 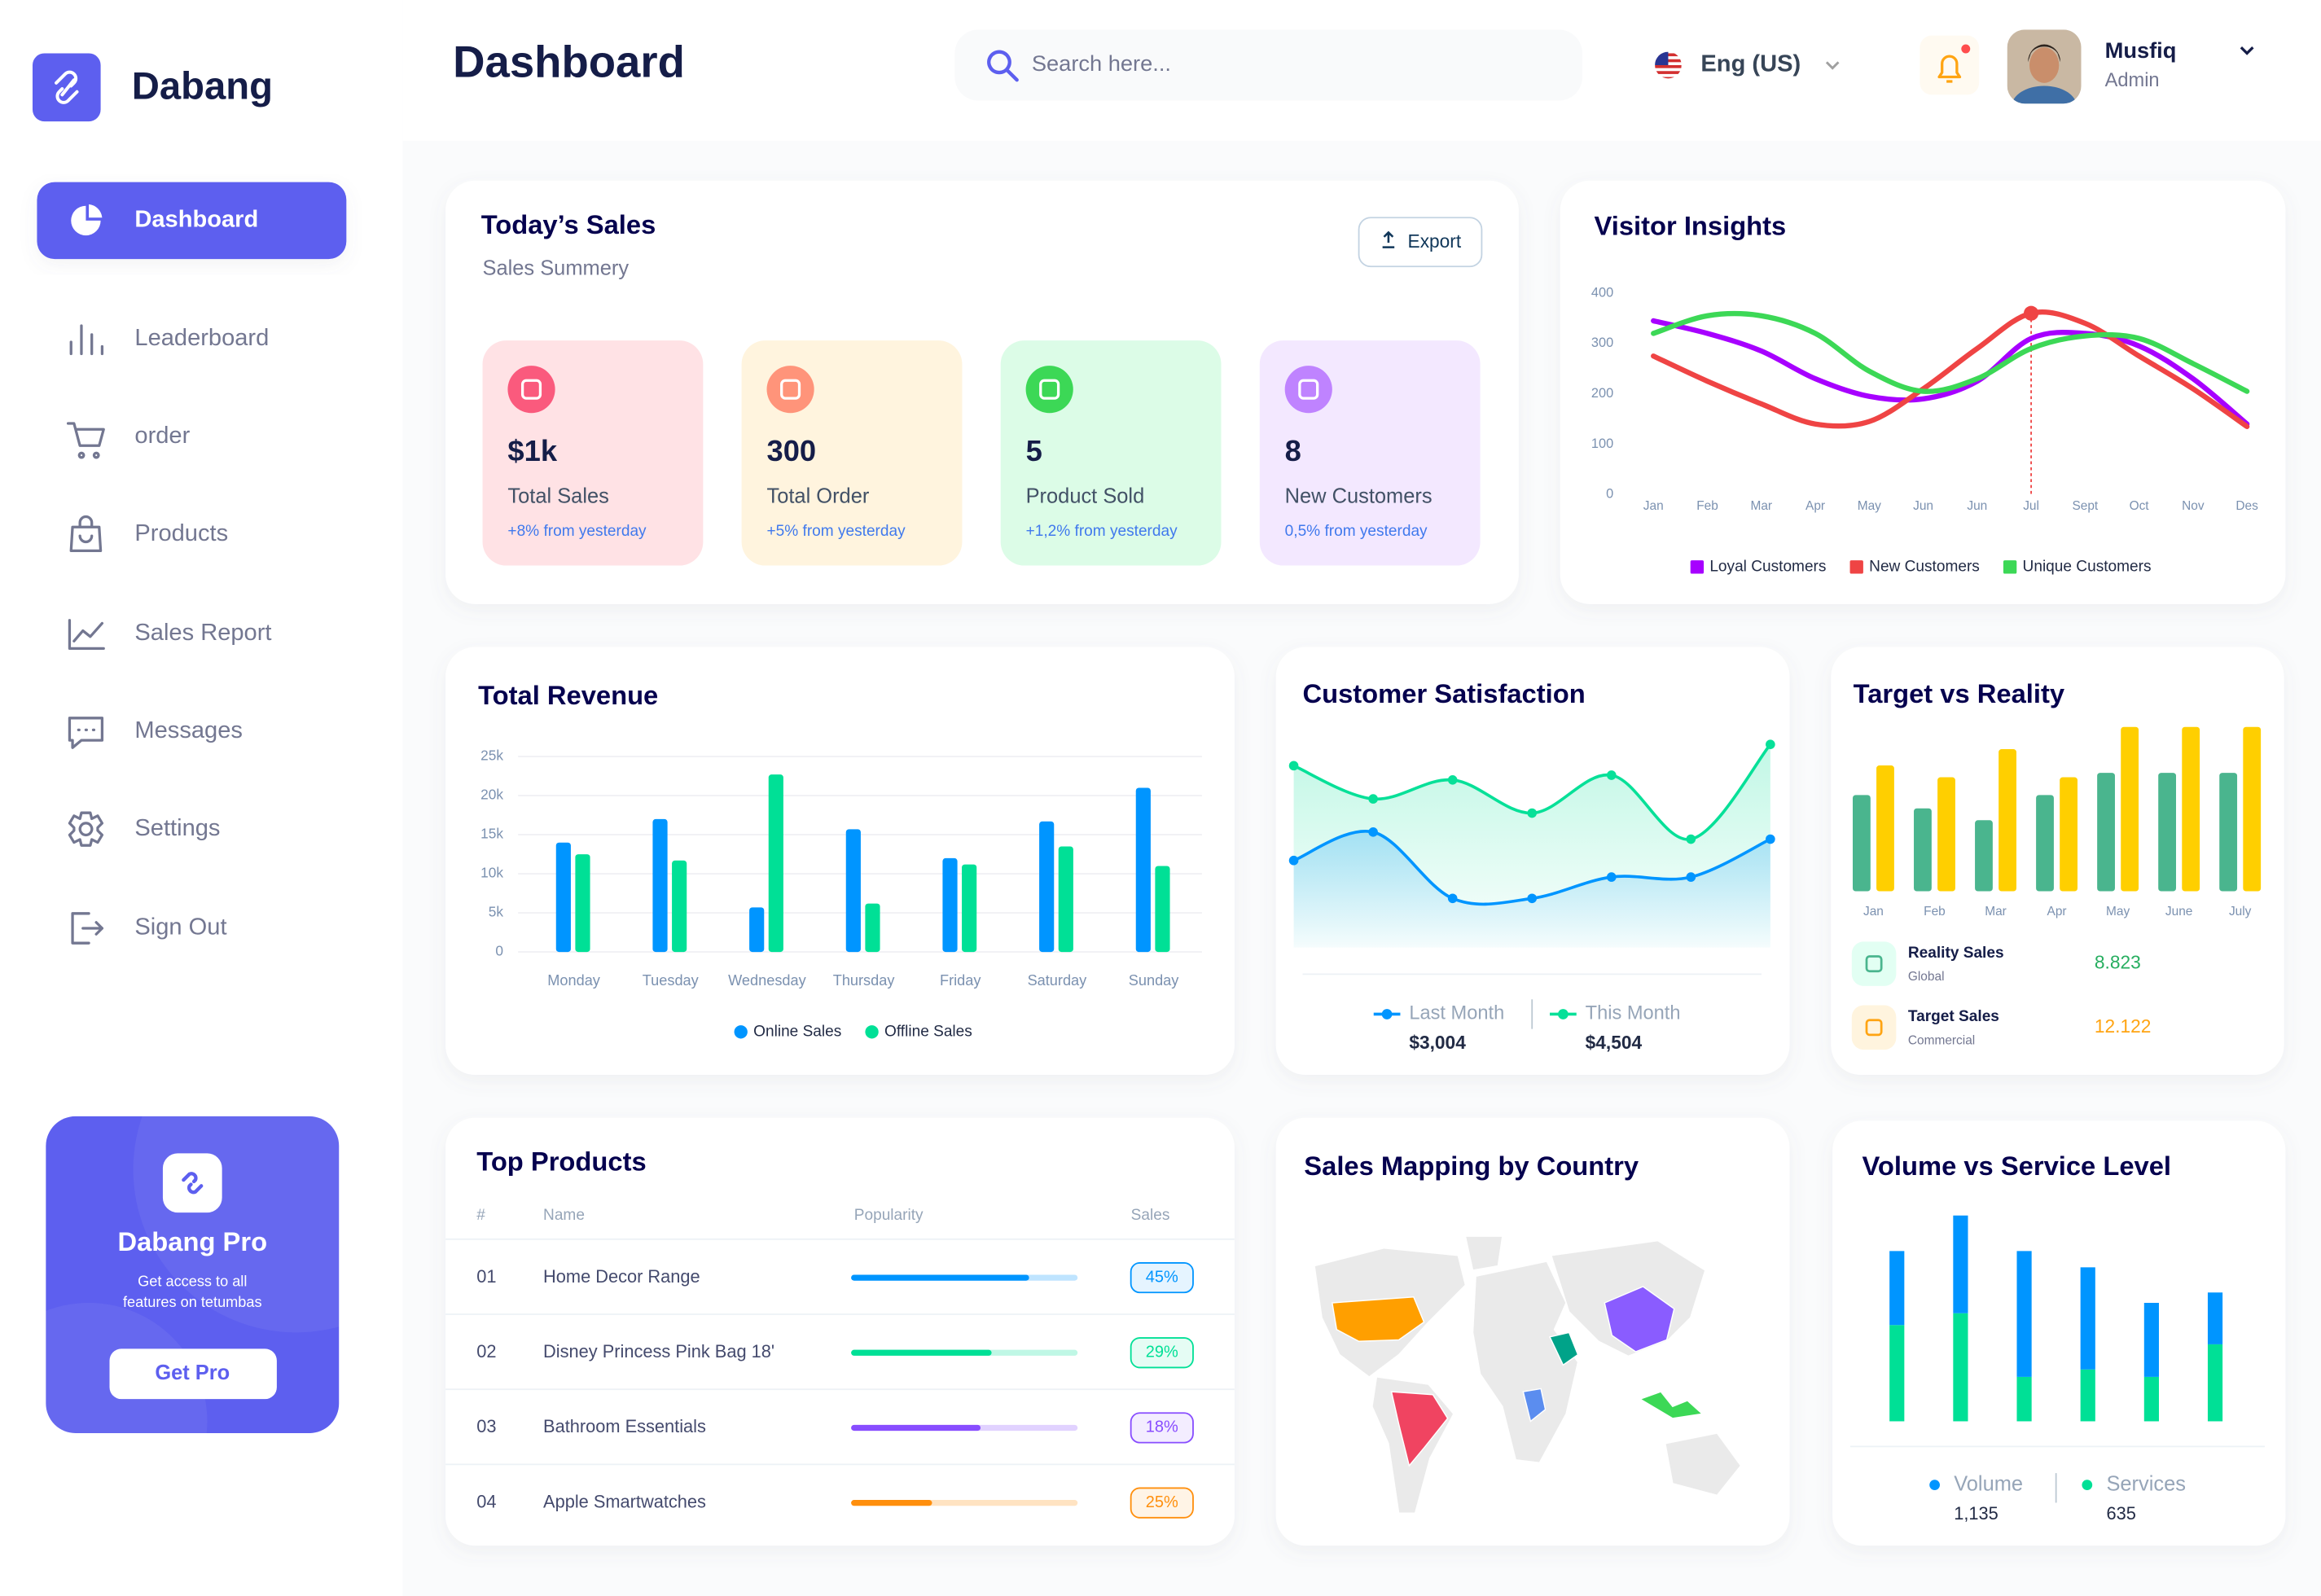 I want to click on map-region, so click(x=1419, y=1429).